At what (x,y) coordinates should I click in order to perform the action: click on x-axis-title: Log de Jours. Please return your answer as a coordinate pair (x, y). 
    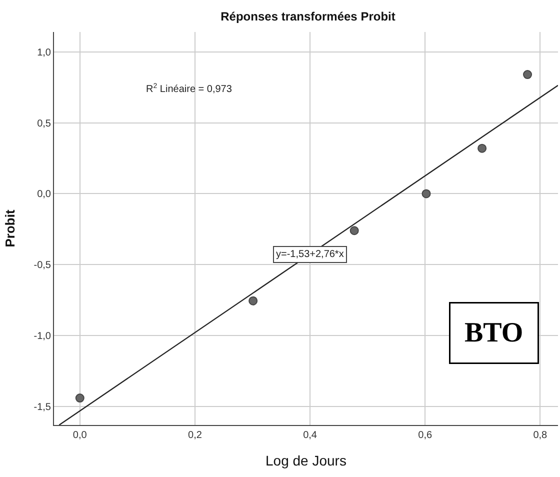
    Looking at the image, I should click on (306, 460).